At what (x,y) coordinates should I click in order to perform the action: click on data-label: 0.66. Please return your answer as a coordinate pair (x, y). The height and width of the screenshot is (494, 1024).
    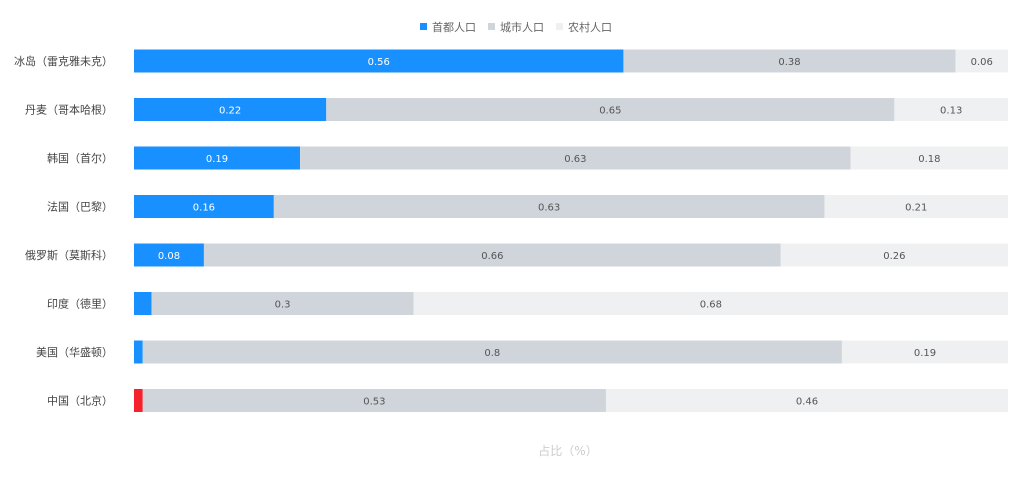
    Looking at the image, I should click on (492, 256).